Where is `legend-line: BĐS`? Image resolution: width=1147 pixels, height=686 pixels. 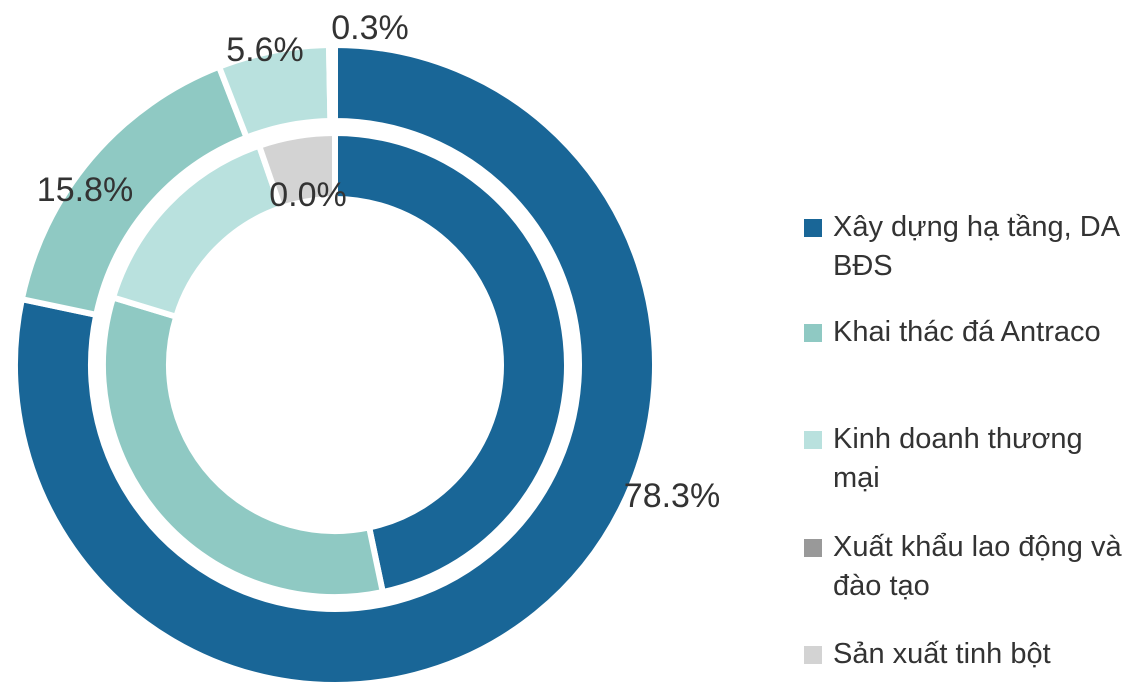 legend-line: BĐS is located at coordinates (863, 266).